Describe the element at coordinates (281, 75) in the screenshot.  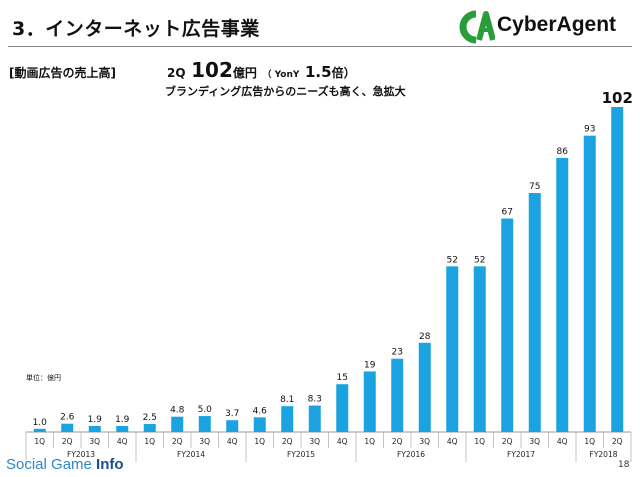
I see `headline-yoy-open: （ YonY` at that location.